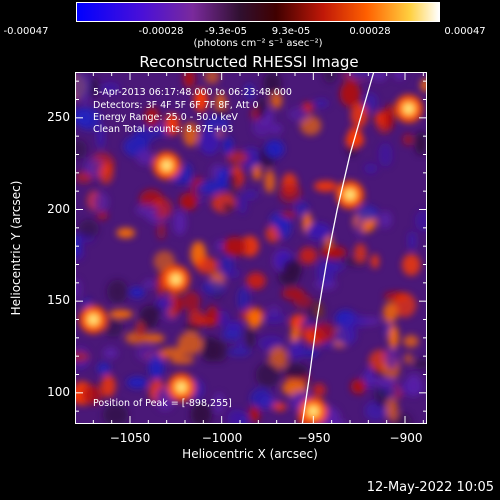  What do you see at coordinates (192, 92) in the screenshot?
I see `annotation-time: 5-Apr-2013 06:17:48.000 to 06:23:48.000` at bounding box center [192, 92].